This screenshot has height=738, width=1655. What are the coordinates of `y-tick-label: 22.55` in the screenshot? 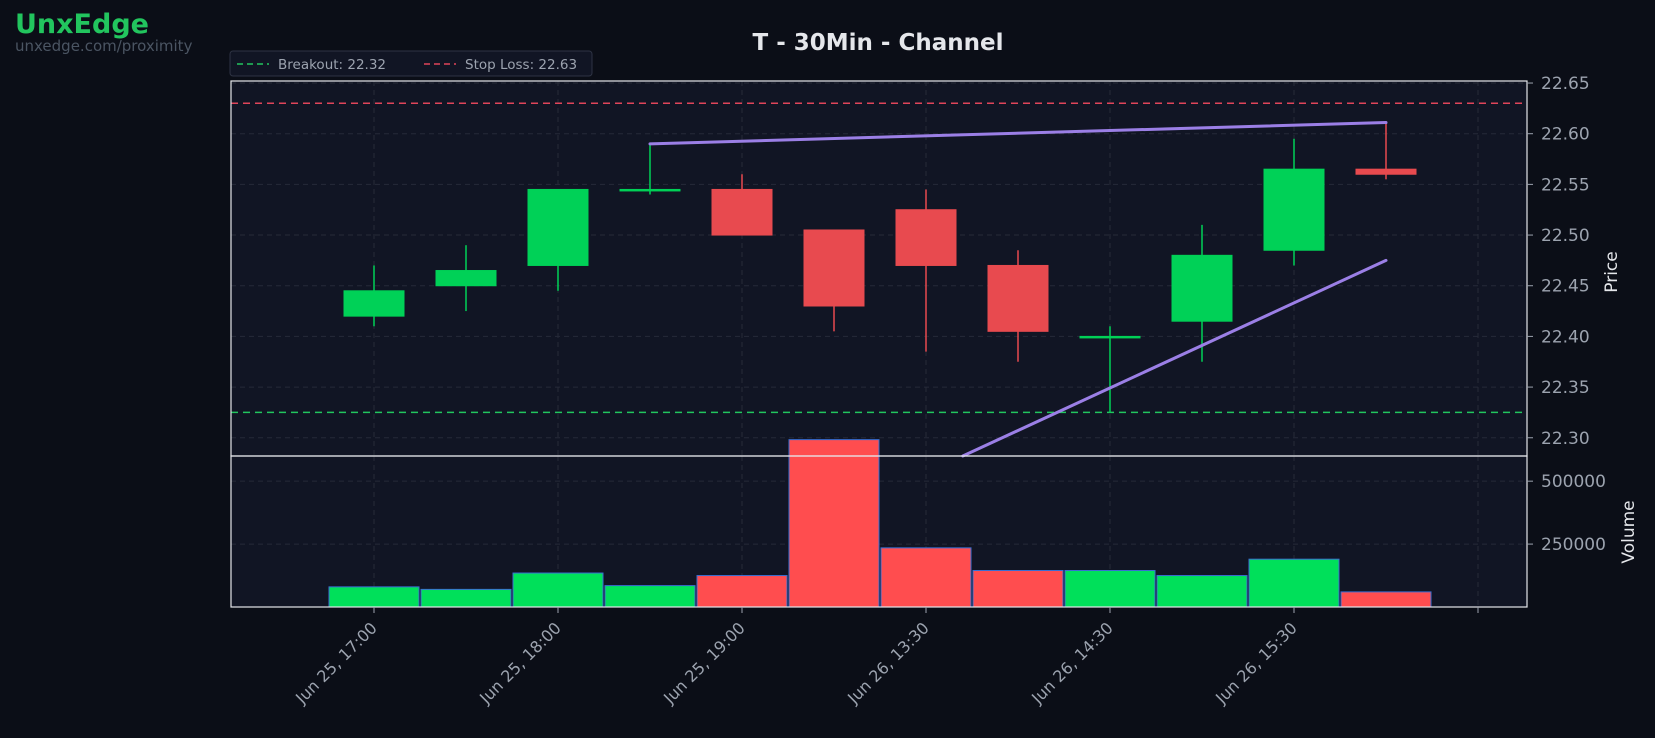 It's located at (1565, 185).